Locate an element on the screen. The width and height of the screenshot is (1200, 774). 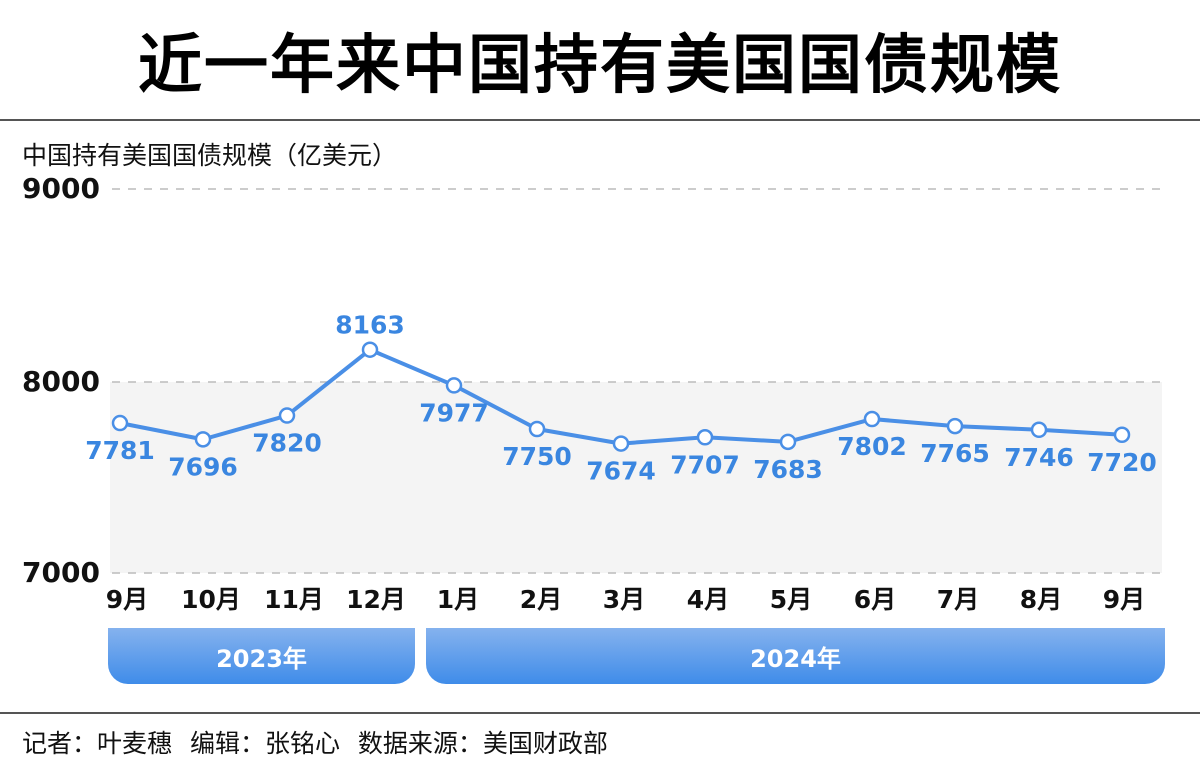
data-label: 7977 is located at coordinates (454, 412).